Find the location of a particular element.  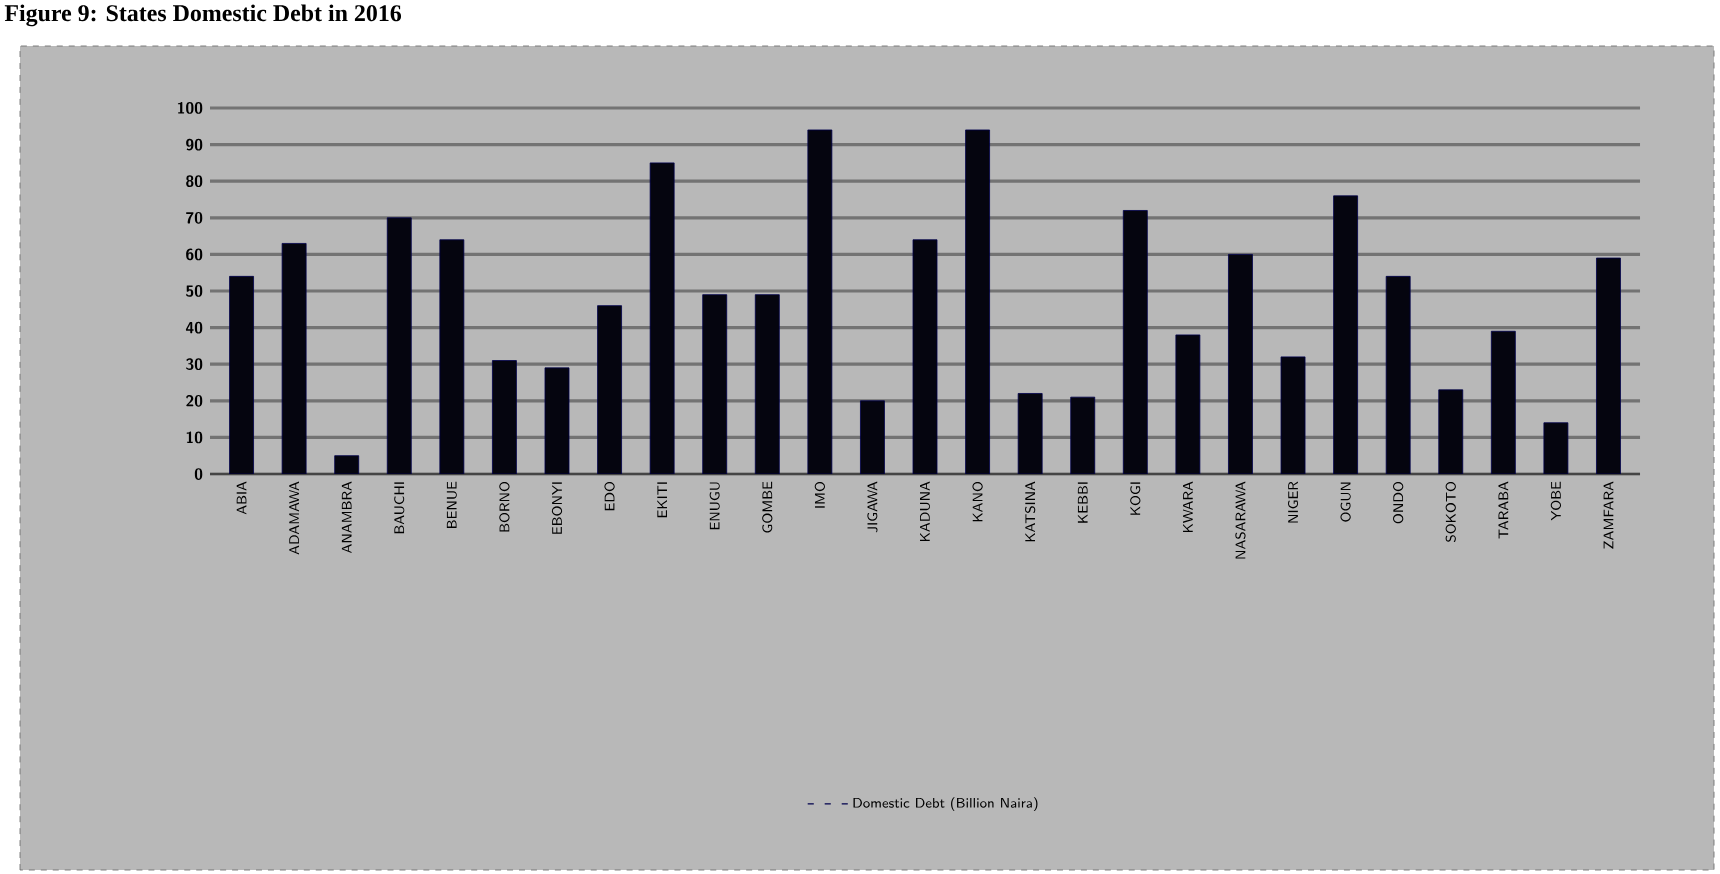

chart-title: Figure 9: States Domestic Debt in 2016 is located at coordinates (203, 15).